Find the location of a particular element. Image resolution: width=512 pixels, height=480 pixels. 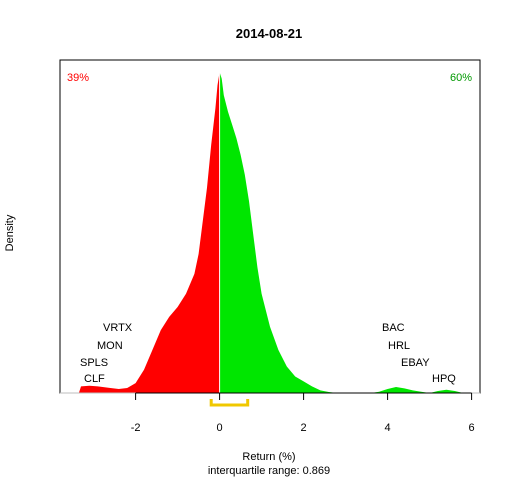

ticker-label: MON is located at coordinates (110, 346).